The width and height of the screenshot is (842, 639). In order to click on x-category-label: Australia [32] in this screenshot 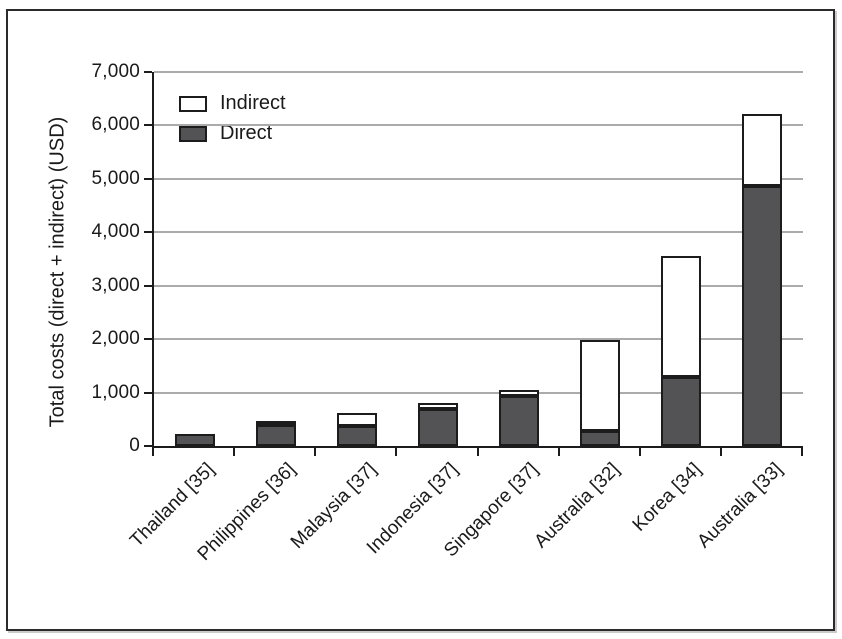, I will do `click(577, 506)`.